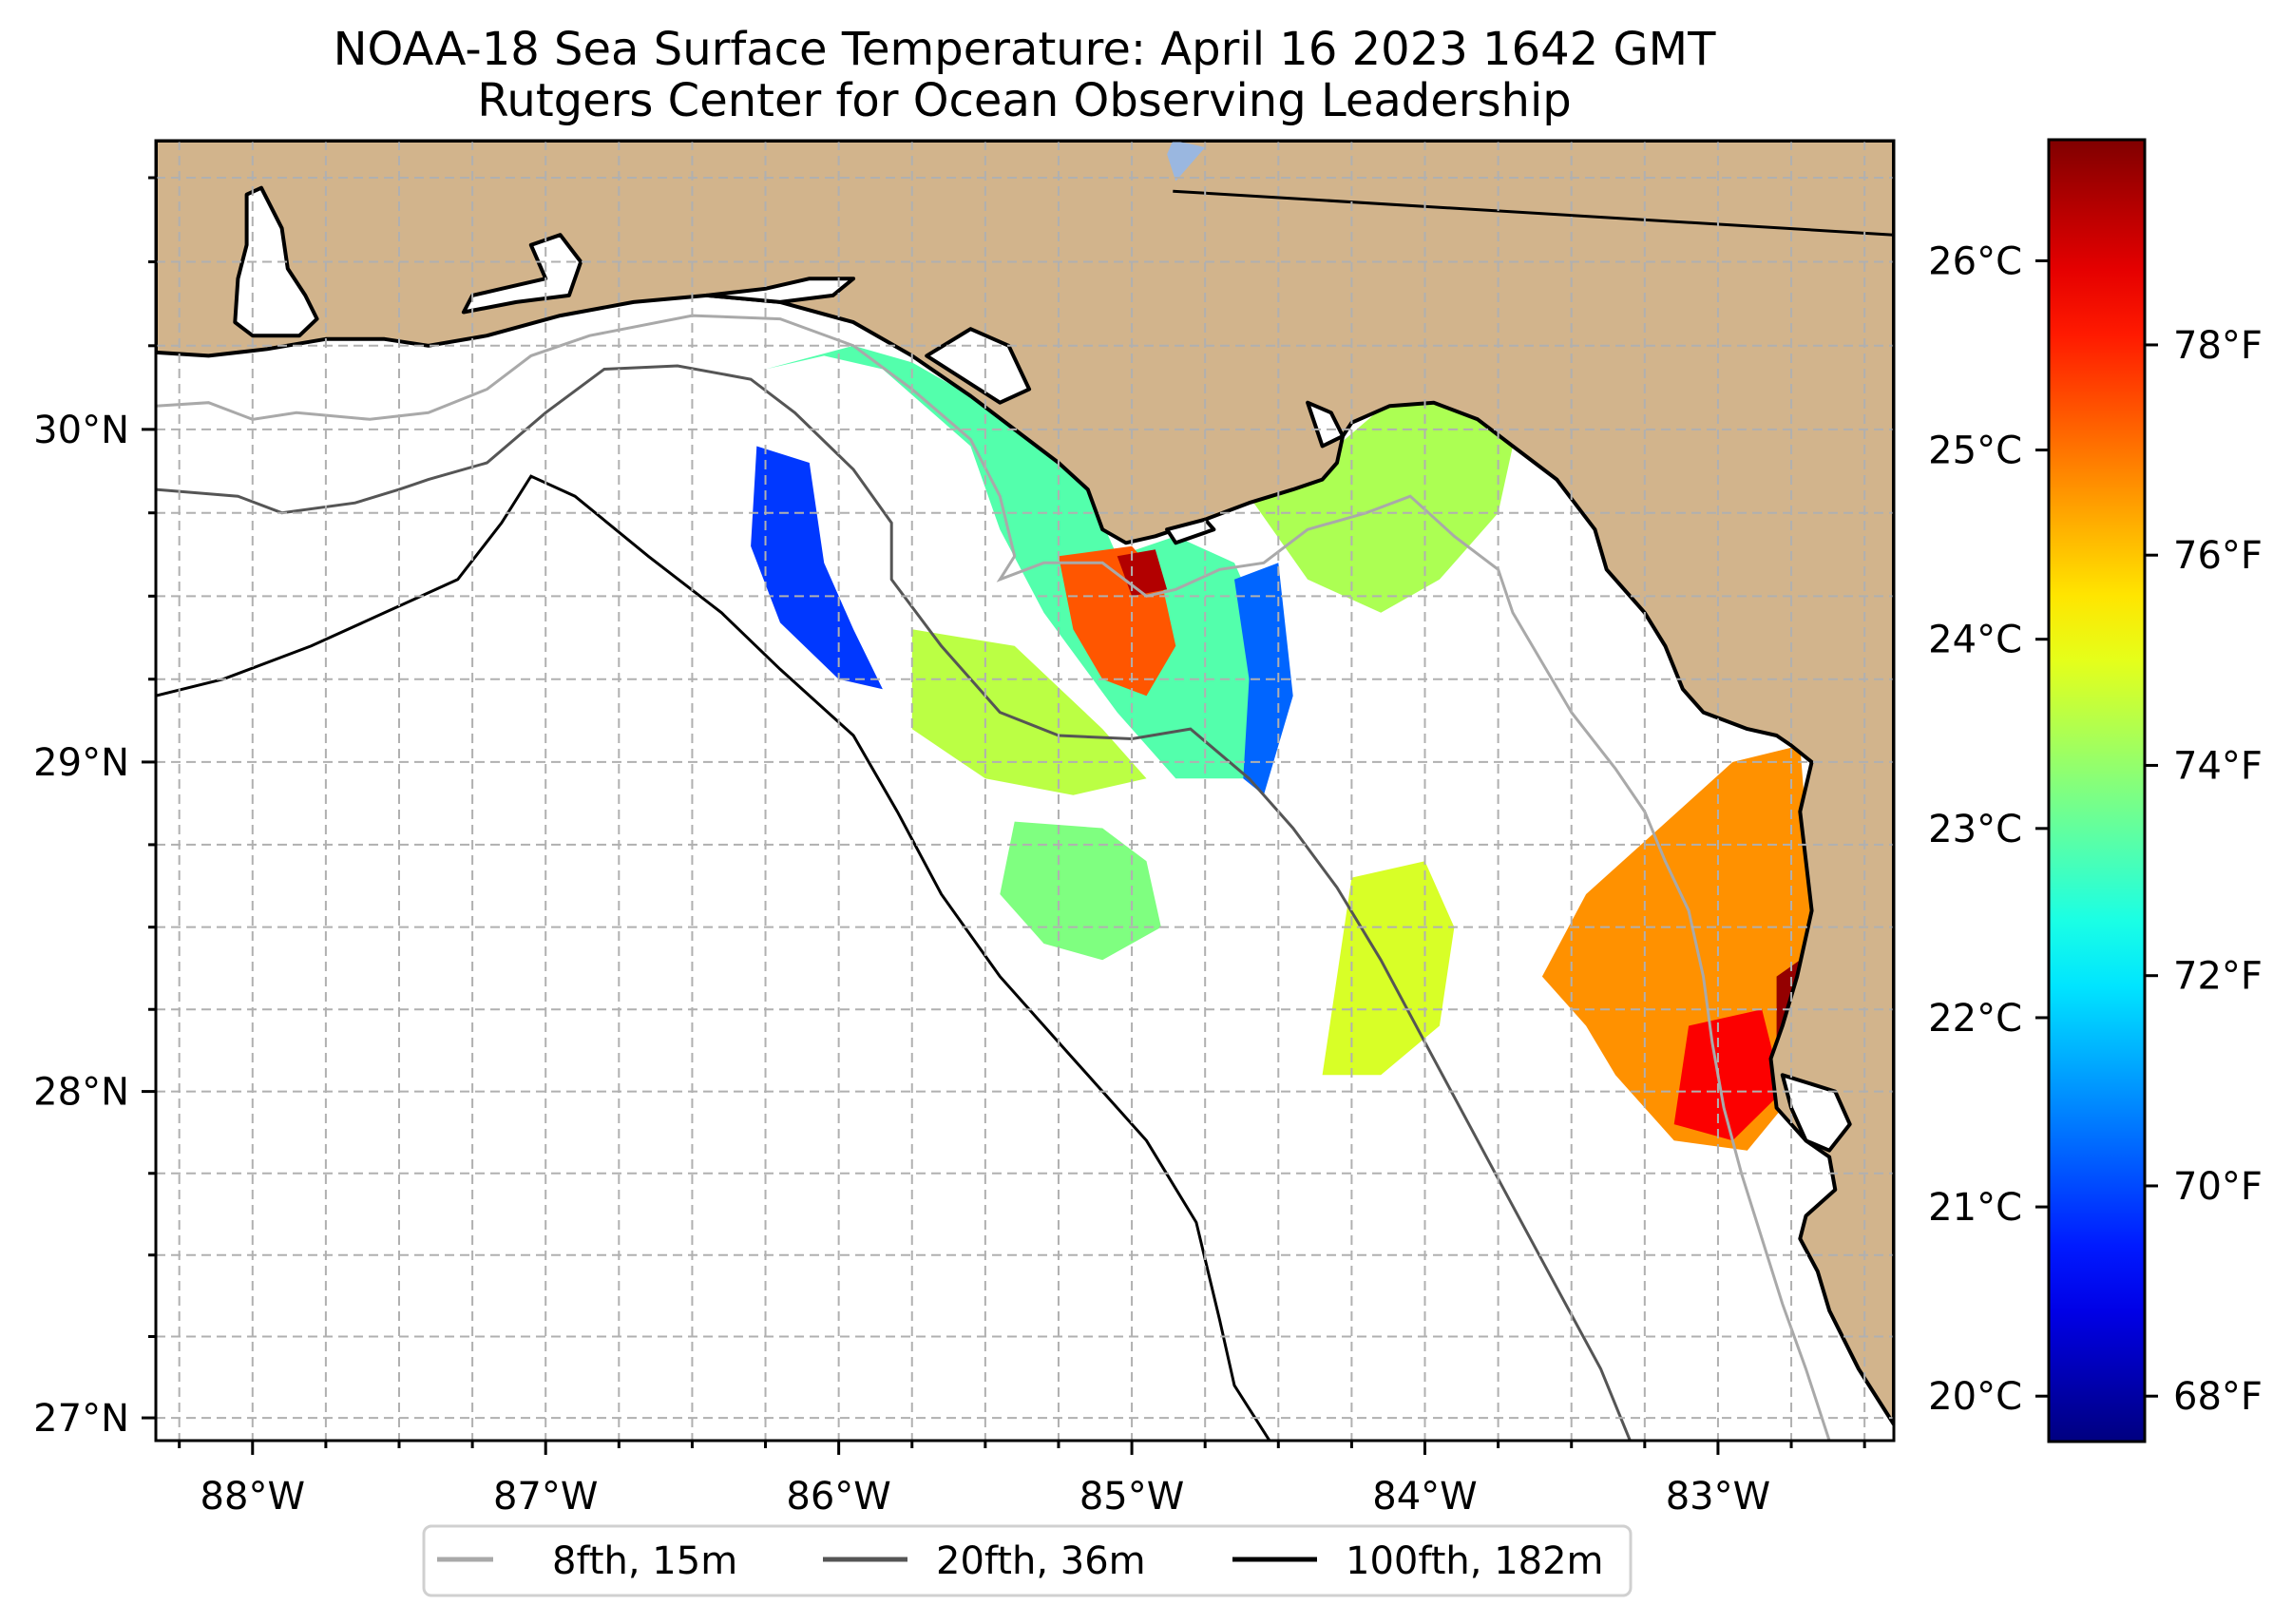 The width and height of the screenshot is (2292, 1624). What do you see at coordinates (2218, 556) in the screenshot?
I see `fahrenheit-tick-label: 76°F` at bounding box center [2218, 556].